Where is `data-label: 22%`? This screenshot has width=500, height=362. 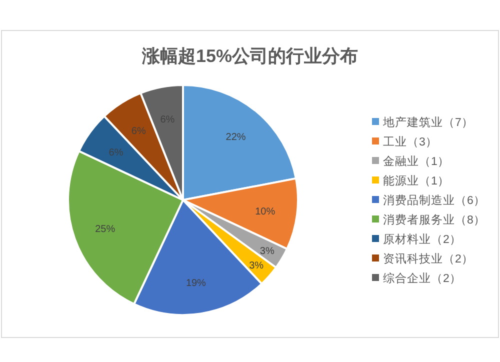
data-label: 22% is located at coordinates (236, 138).